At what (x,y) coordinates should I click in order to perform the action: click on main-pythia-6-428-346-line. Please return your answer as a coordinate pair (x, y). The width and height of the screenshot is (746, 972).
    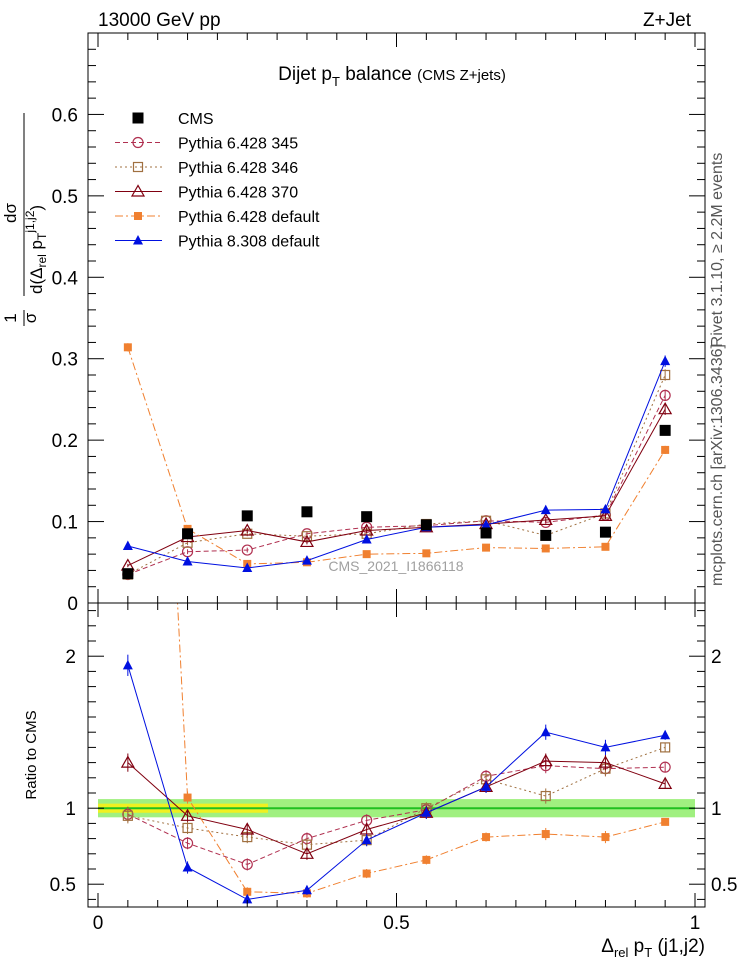
    Looking at the image, I should click on (396, 474).